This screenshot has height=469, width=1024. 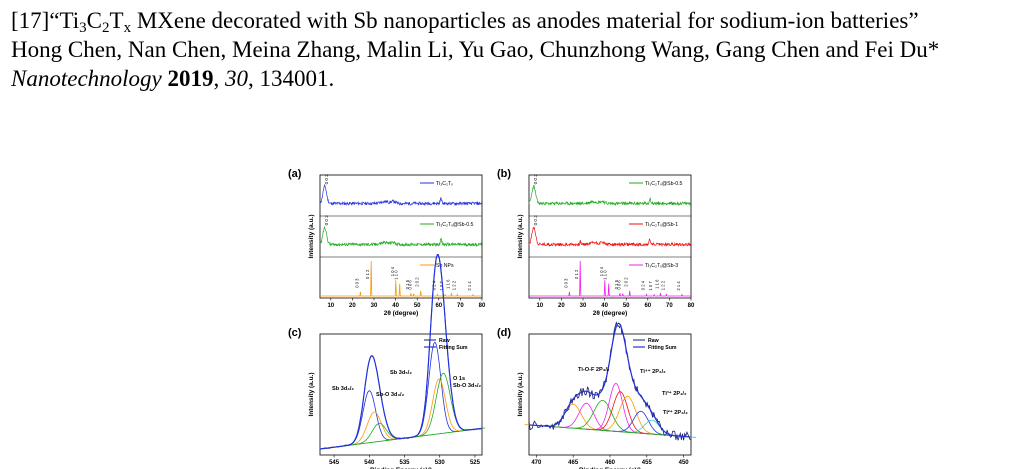 I want to click on x-axis-label: 2θ (degree), so click(x=610, y=313).